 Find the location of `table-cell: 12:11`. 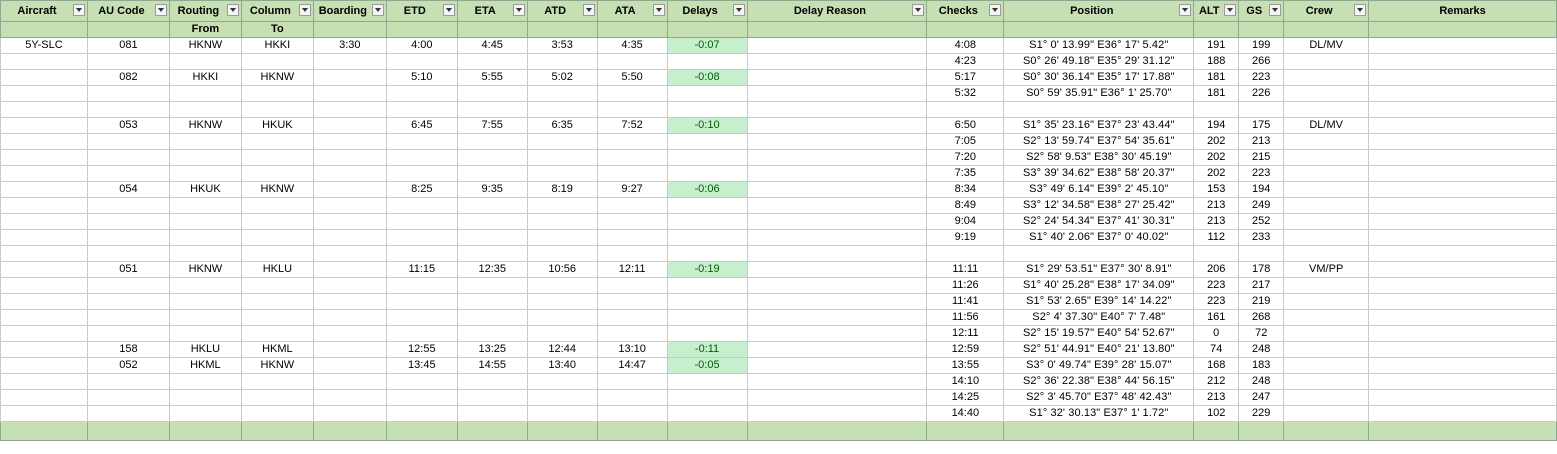

table-cell: 12:11 is located at coordinates (632, 269).